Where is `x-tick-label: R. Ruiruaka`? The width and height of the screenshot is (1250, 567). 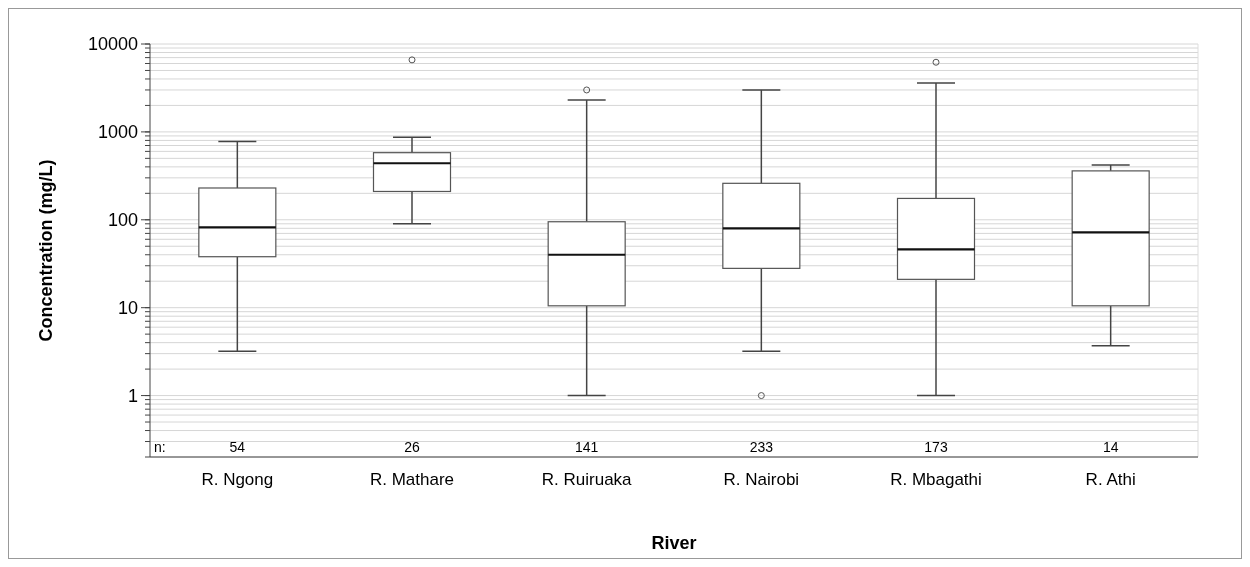 x-tick-label: R. Ruiruaka is located at coordinates (587, 479).